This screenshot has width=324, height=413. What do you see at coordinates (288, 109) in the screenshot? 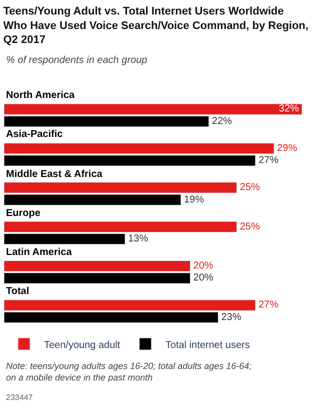
I see `data-label: 32%` at bounding box center [288, 109].